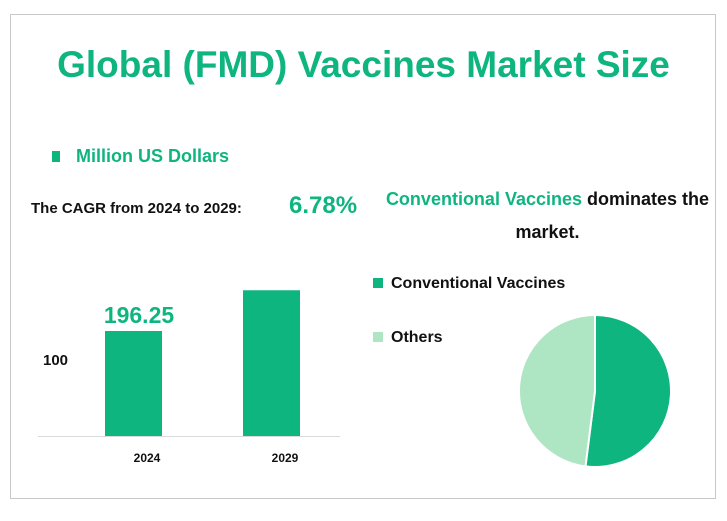  What do you see at coordinates (153, 156) in the screenshot?
I see `unit-label: Million US Dollars` at bounding box center [153, 156].